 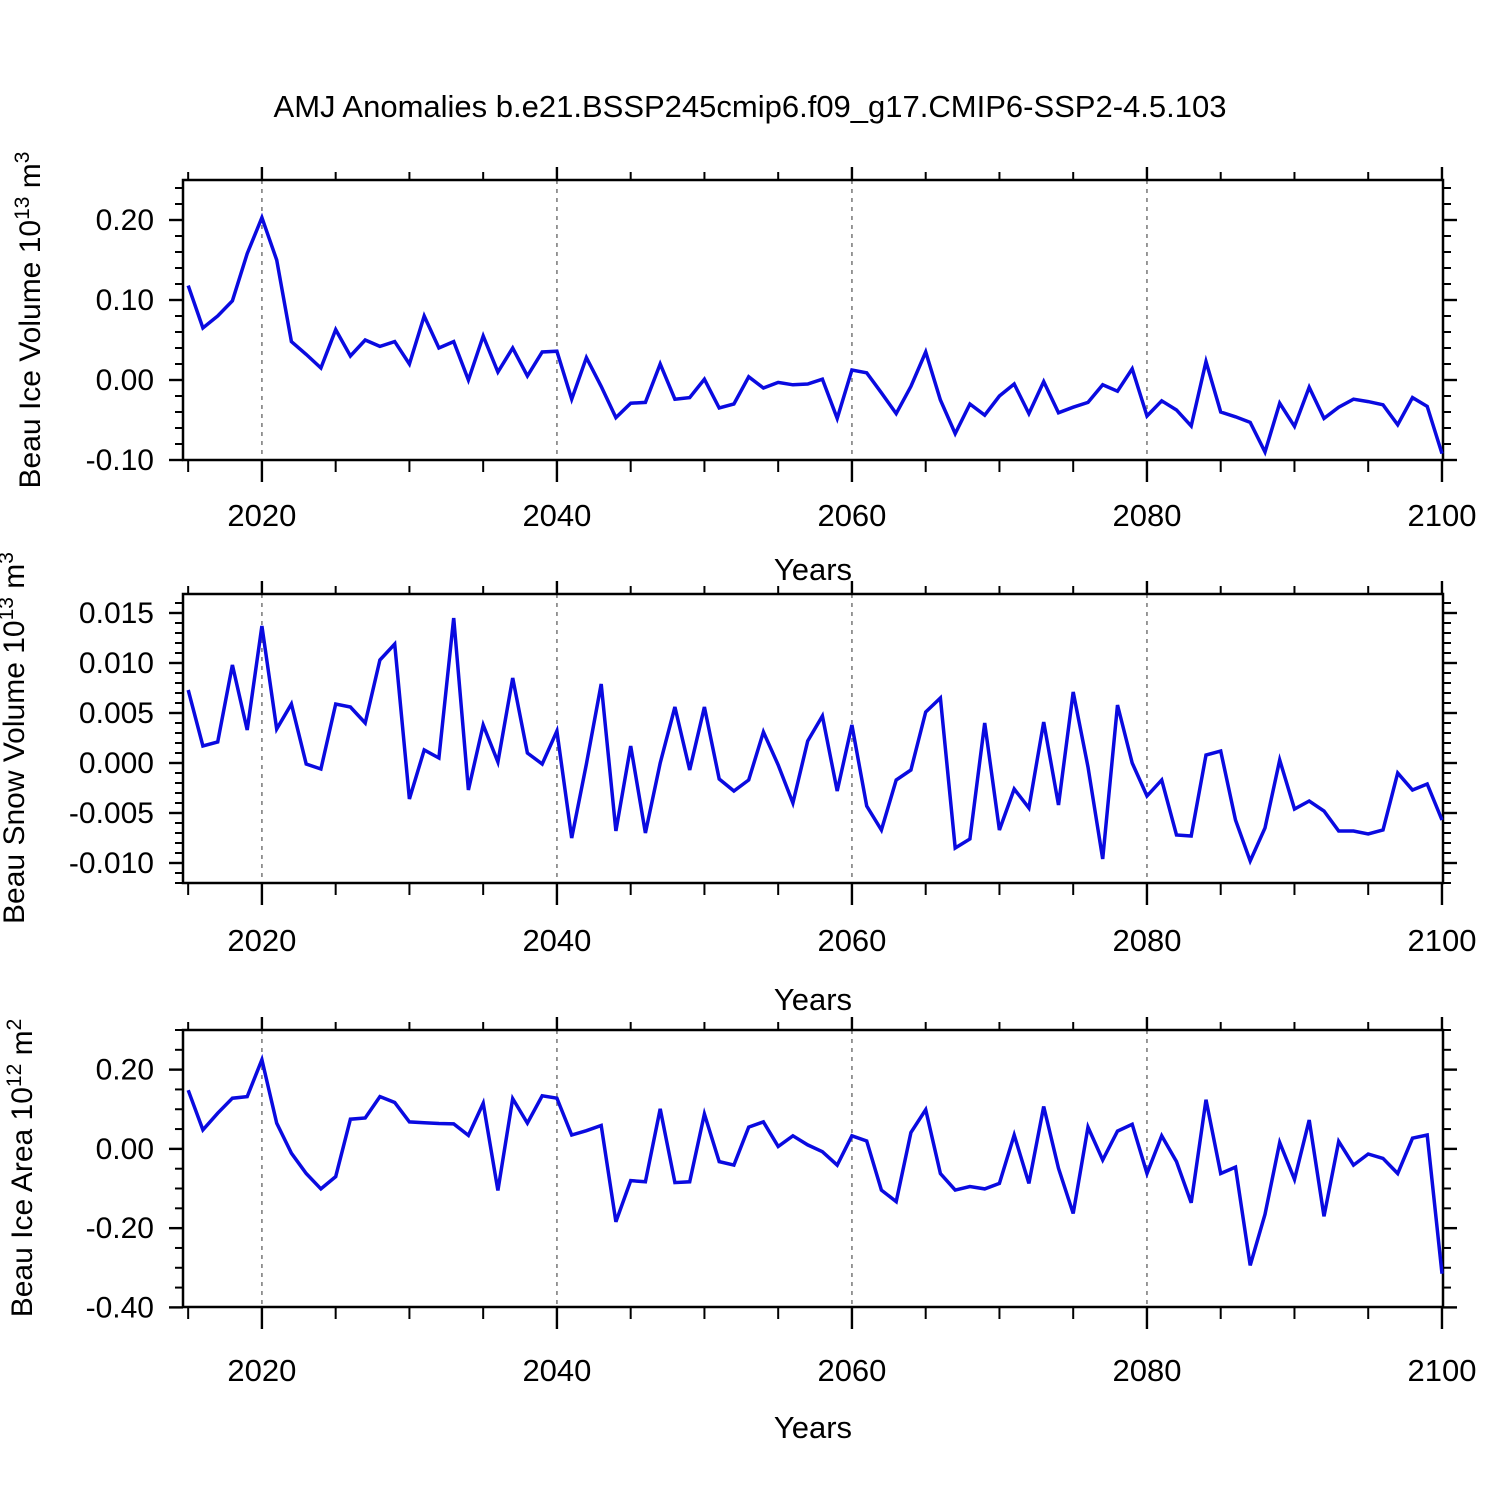 I want to click on y-axis-title: Beau Snow Volume 1013​ m3​, so click(x=15, y=738).